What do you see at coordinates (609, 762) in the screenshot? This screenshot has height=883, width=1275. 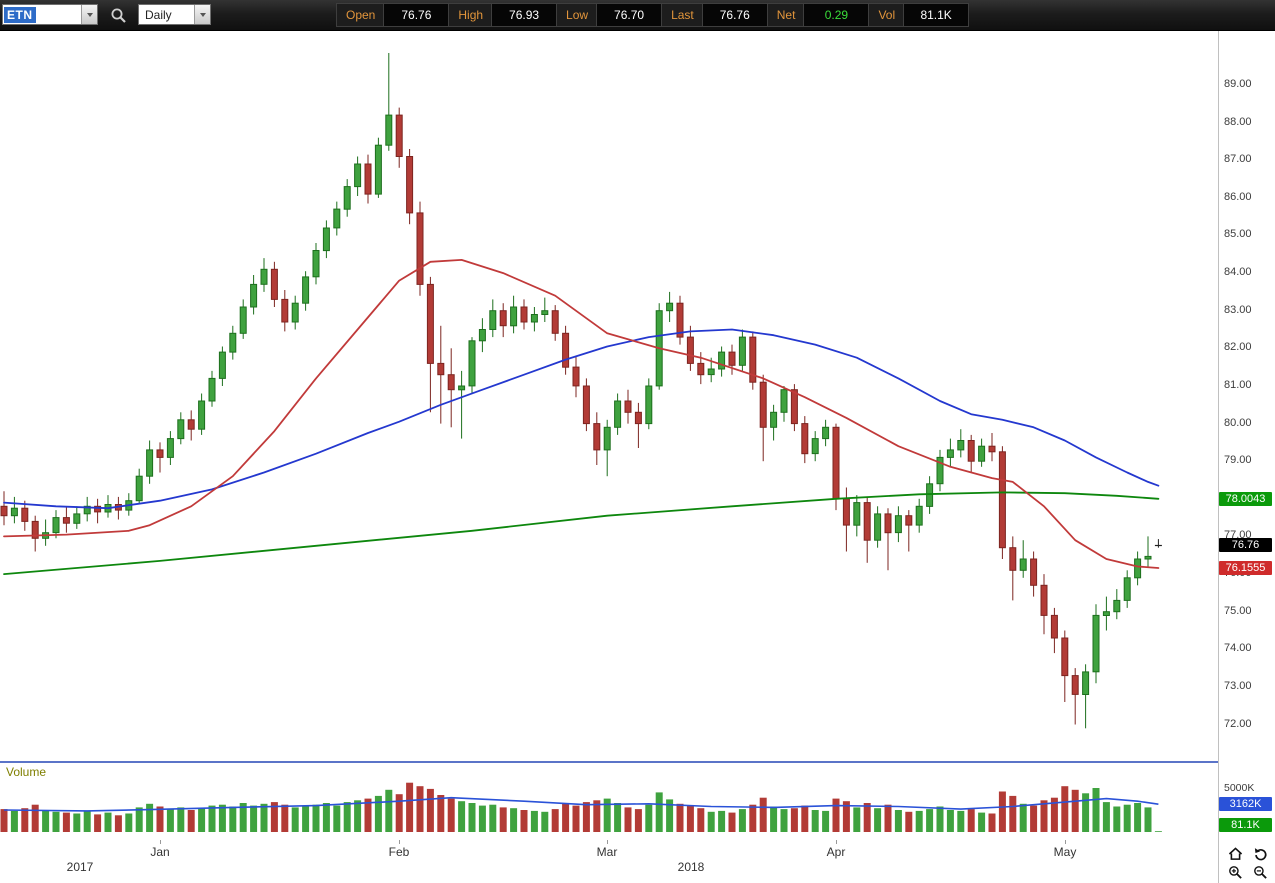 I see `pane-splitter` at bounding box center [609, 762].